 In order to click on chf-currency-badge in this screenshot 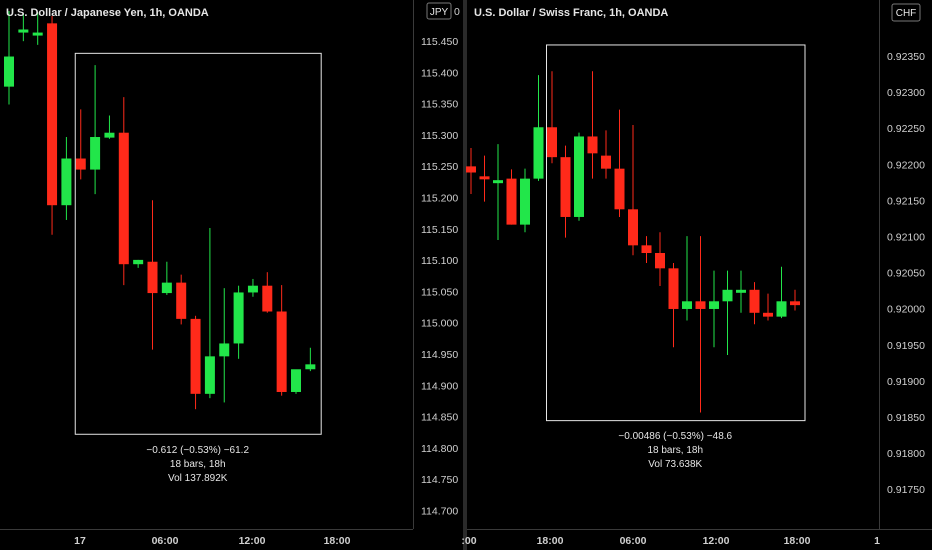, I will do `click(906, 12)`.